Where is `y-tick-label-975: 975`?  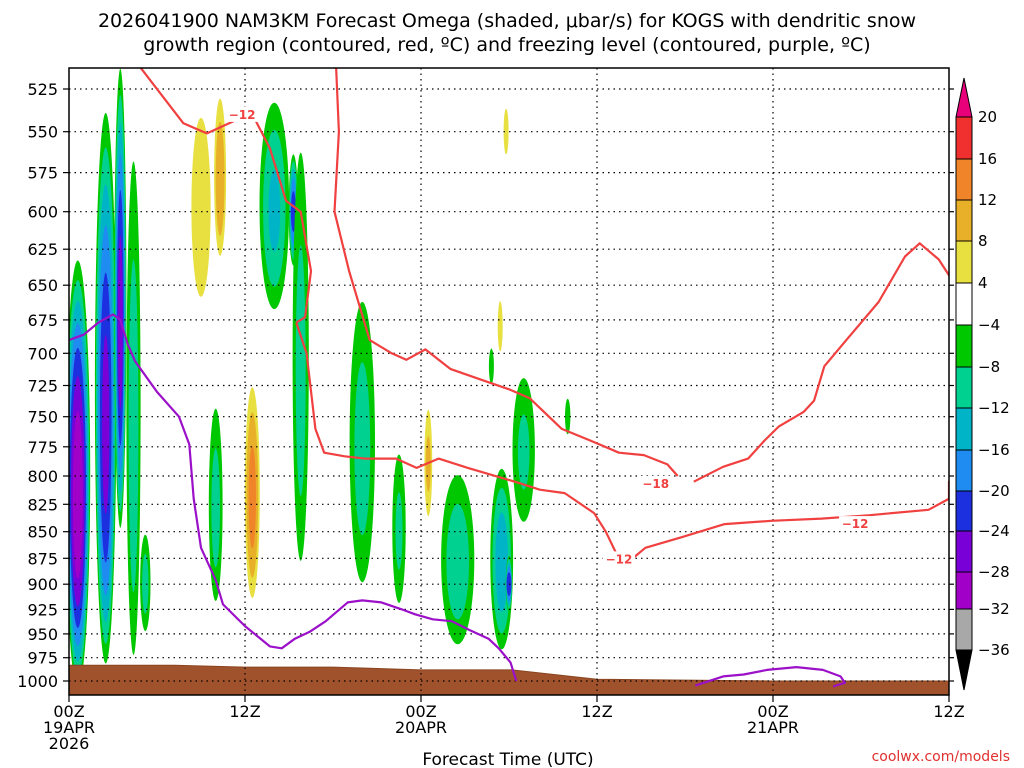 y-tick-label-975: 975 is located at coordinates (42, 658).